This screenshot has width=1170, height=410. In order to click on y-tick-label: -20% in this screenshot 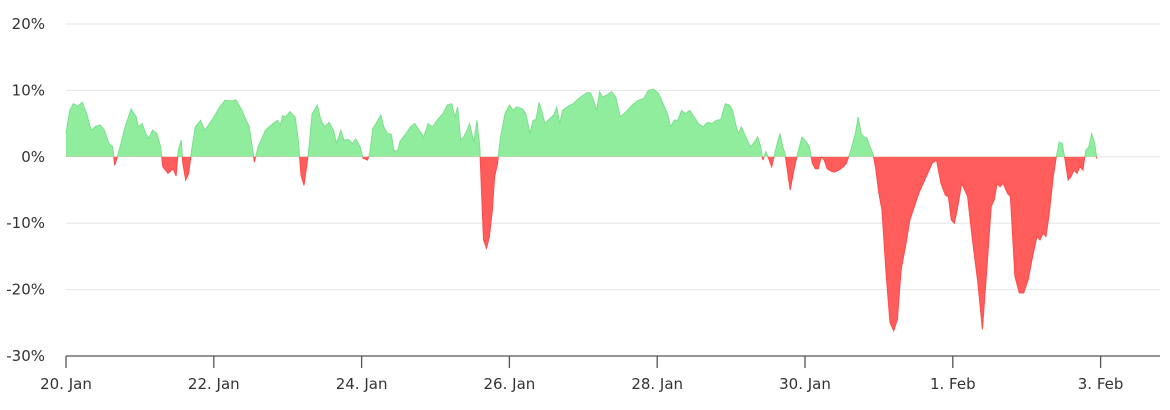, I will do `click(25, 290)`.